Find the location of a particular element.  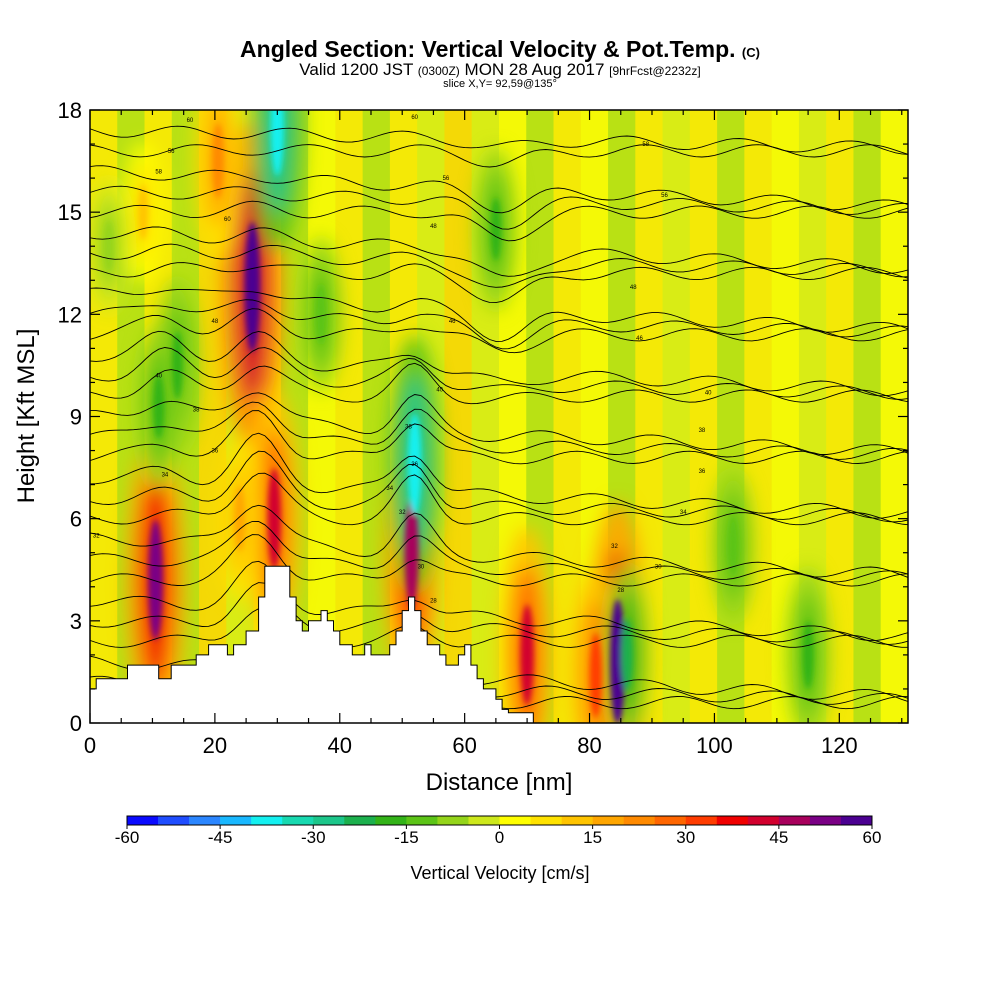

title-tag: (C) is located at coordinates (750, 52).